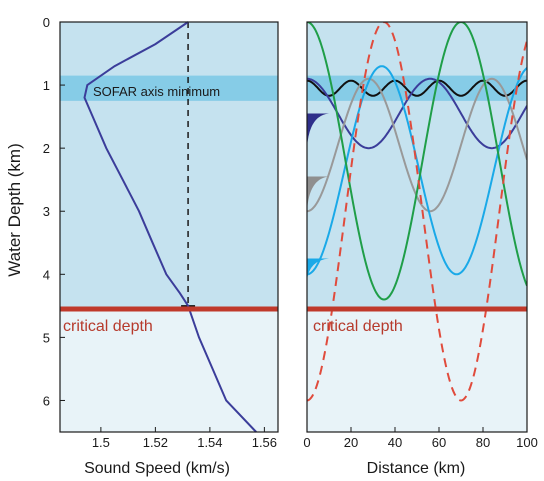 The width and height of the screenshot is (544, 481). I want to click on x-tick-label: 40, so click(395, 442).